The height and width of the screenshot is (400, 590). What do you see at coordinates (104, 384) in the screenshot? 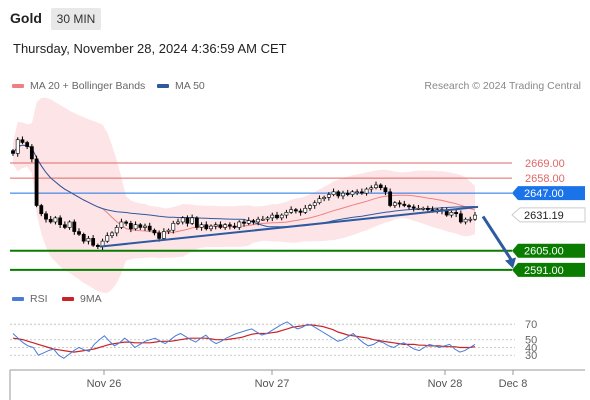
I see `x-tick-label: Nov 26` at bounding box center [104, 384].